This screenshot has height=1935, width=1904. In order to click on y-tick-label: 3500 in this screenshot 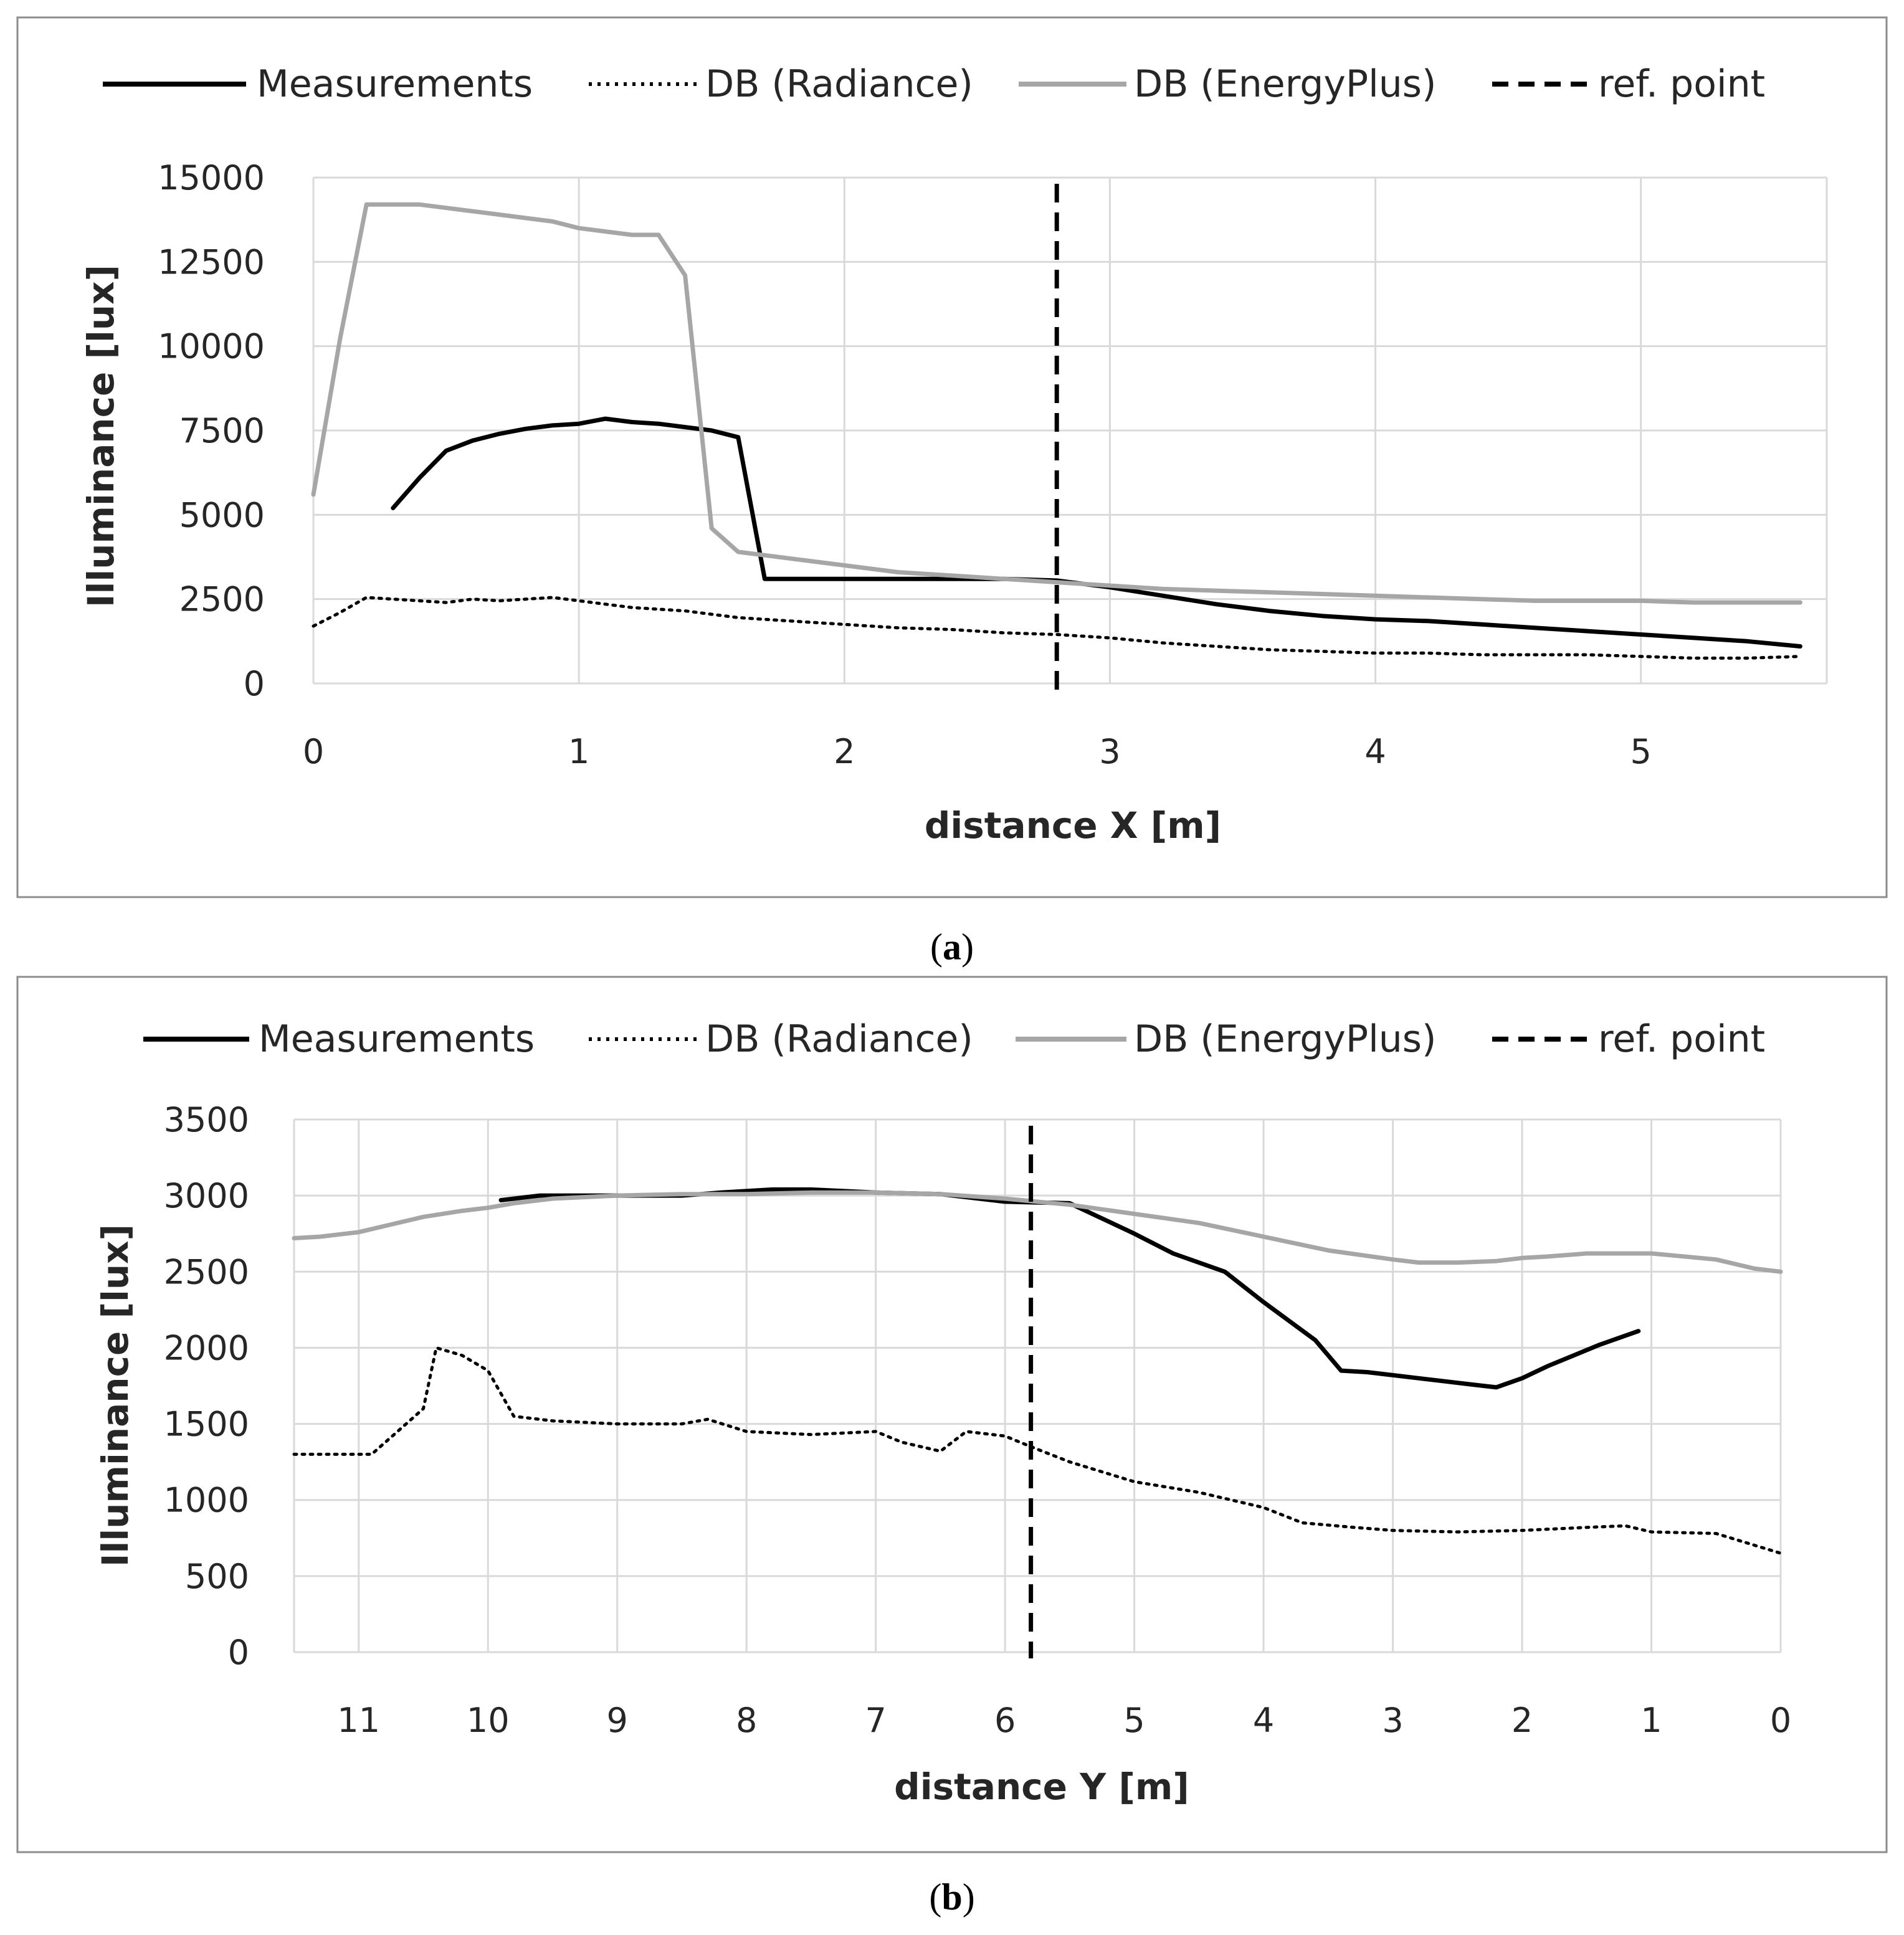, I will do `click(206, 1119)`.